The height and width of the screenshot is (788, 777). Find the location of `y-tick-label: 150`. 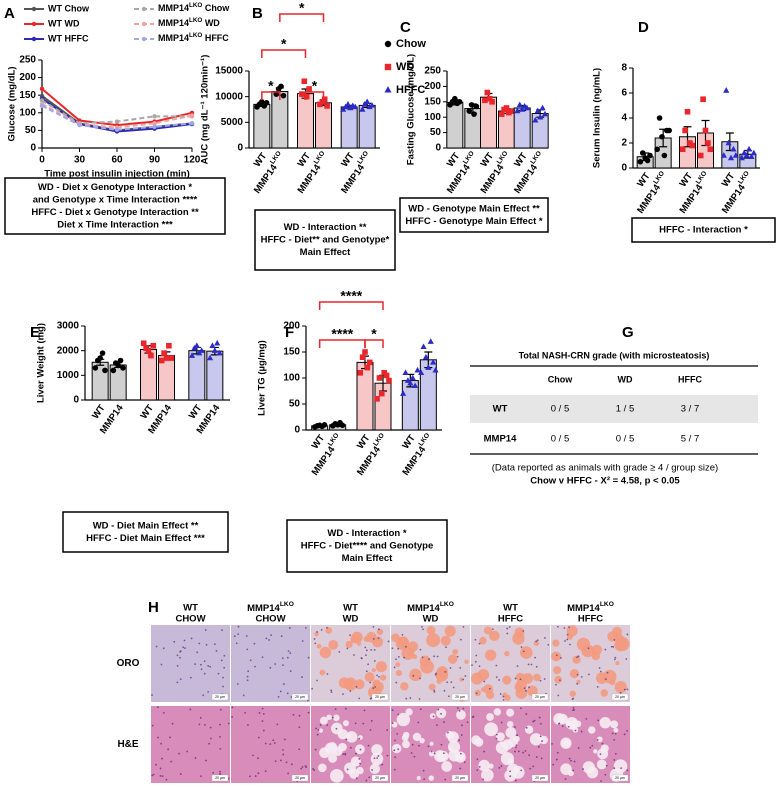

y-tick-label: 150 is located at coordinates (27, 95).